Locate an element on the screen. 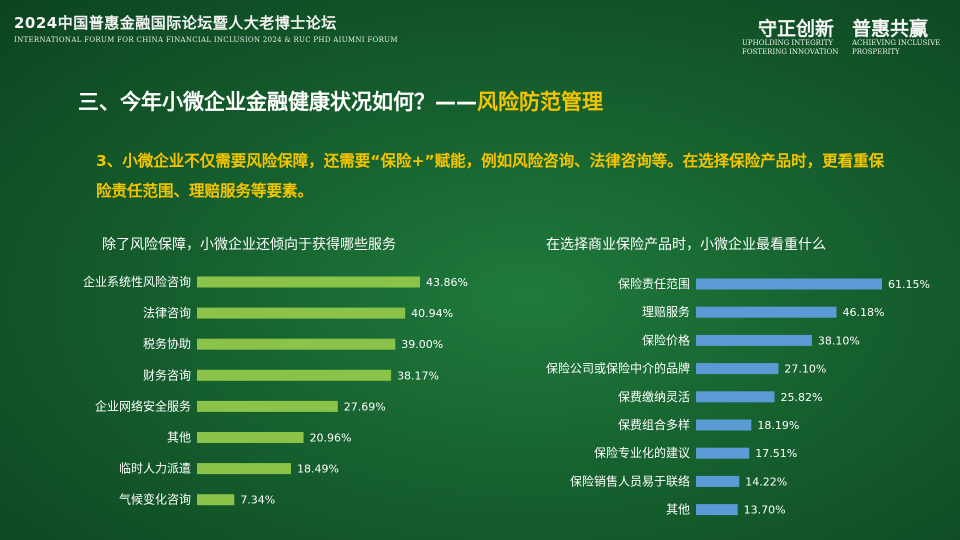 The image size is (960, 540). right-value-label-2: 38.10% is located at coordinates (839, 340).